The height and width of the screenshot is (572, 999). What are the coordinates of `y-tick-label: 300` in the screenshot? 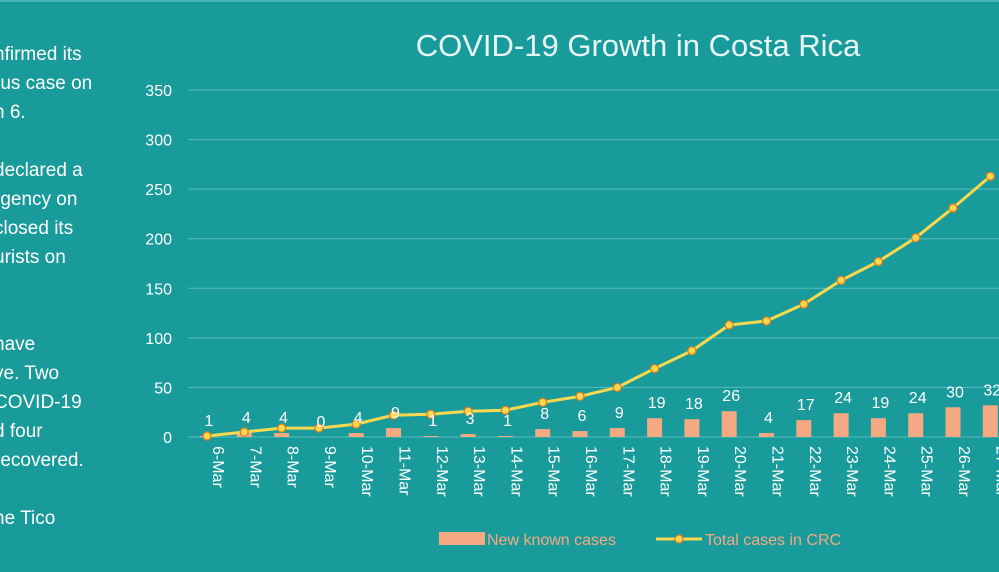 It's located at (158, 141).